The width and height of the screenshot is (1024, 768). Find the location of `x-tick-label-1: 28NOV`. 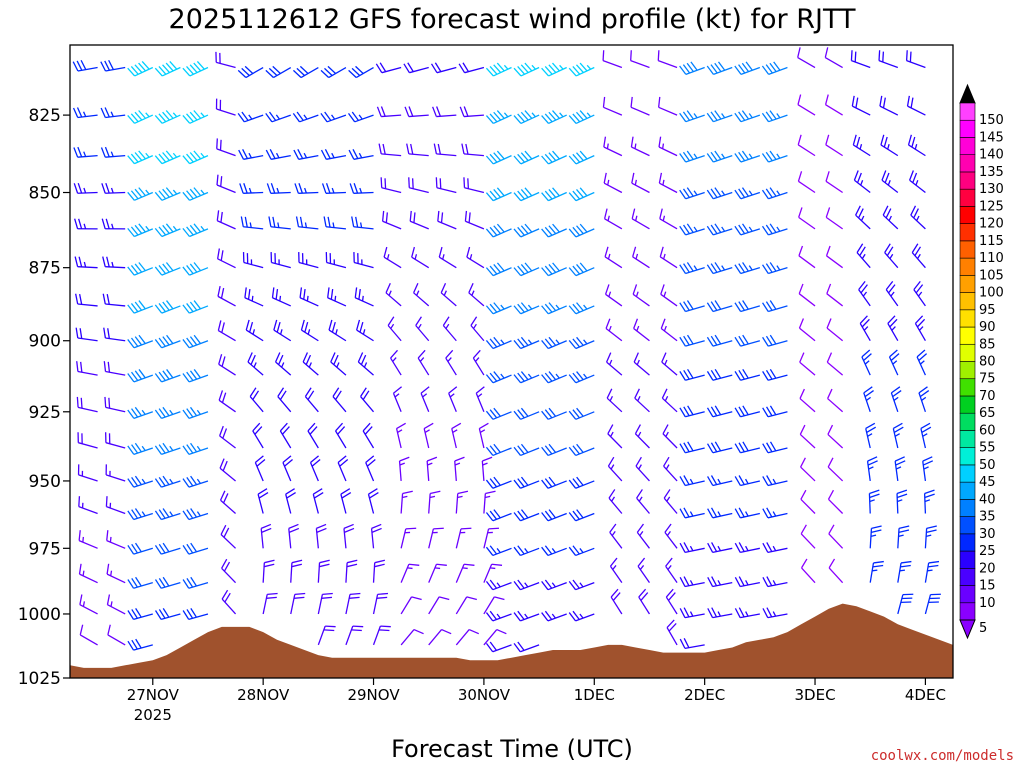

x-tick-label-1: 28NOV is located at coordinates (263, 695).